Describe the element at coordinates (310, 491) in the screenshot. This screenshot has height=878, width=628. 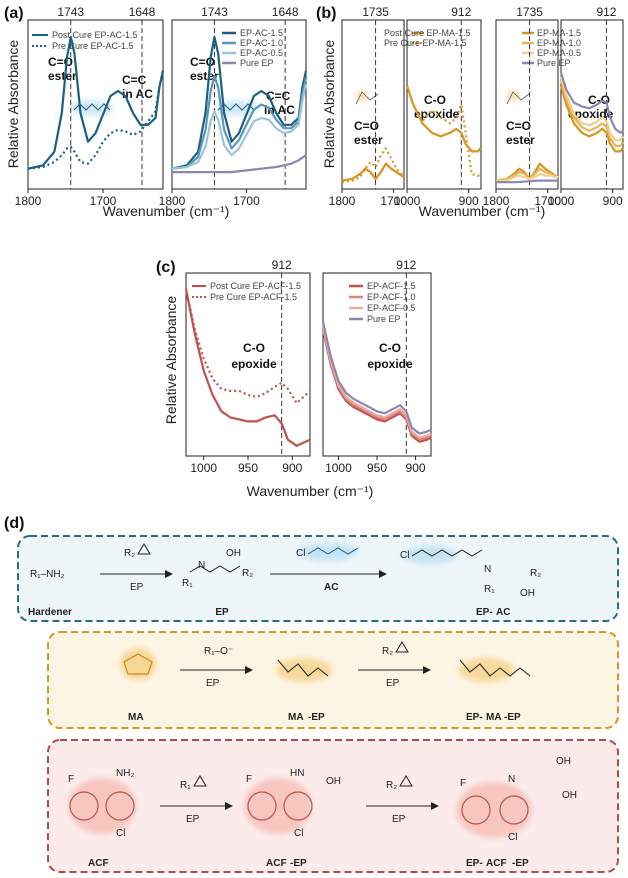
I see `xlabel-c: Wavenumber (cm⁻¹)` at that location.